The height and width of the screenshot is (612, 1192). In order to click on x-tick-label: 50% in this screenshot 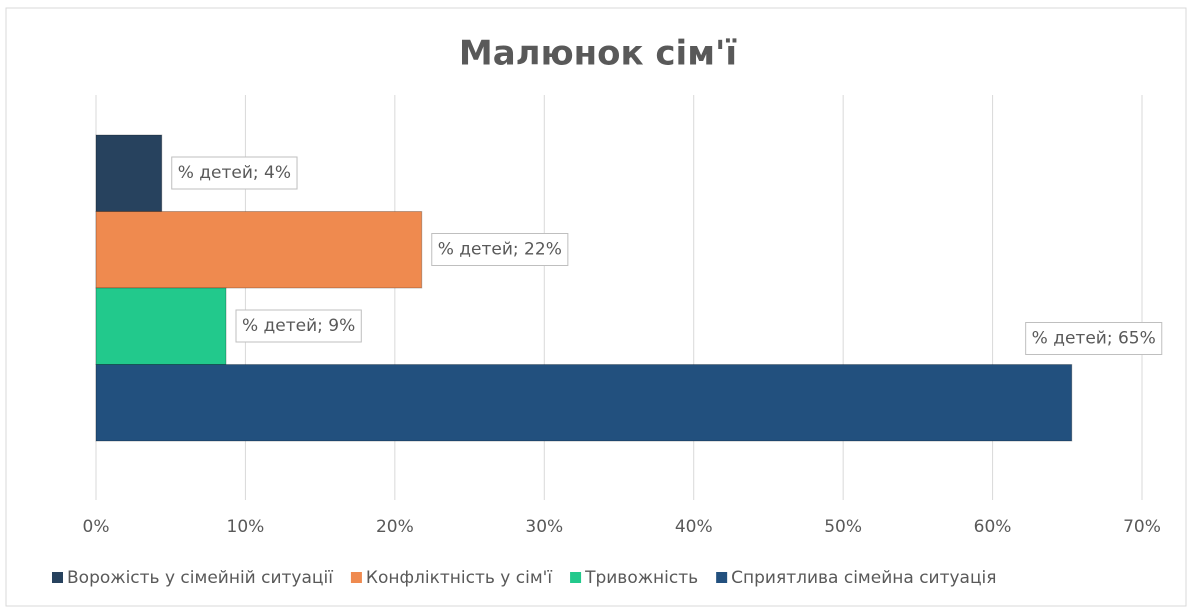, I will do `click(843, 527)`.